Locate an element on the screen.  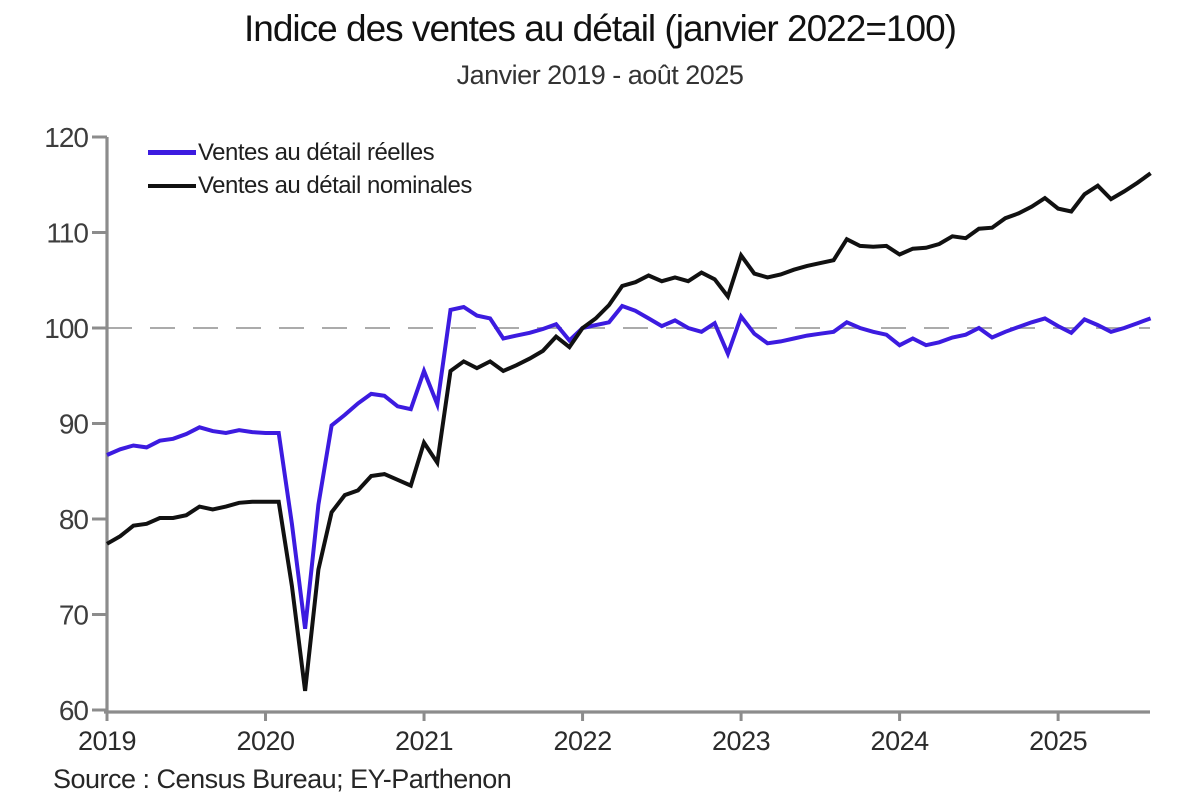
x-tick-label: 2020 is located at coordinates (265, 741).